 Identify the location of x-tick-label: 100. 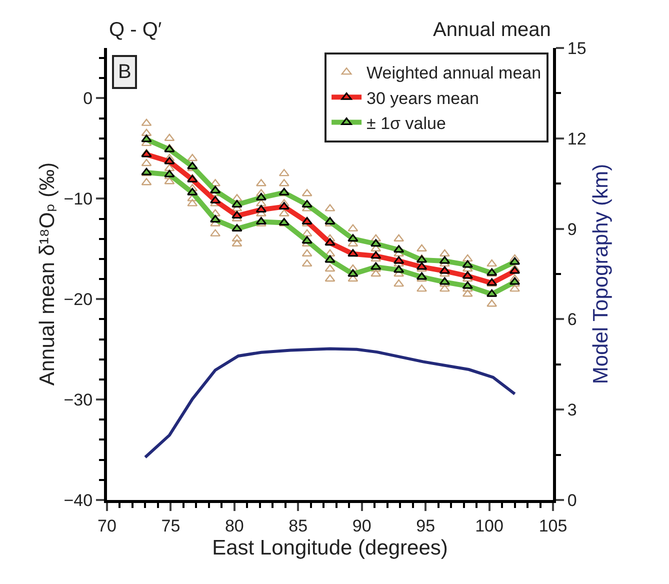
(489, 526).